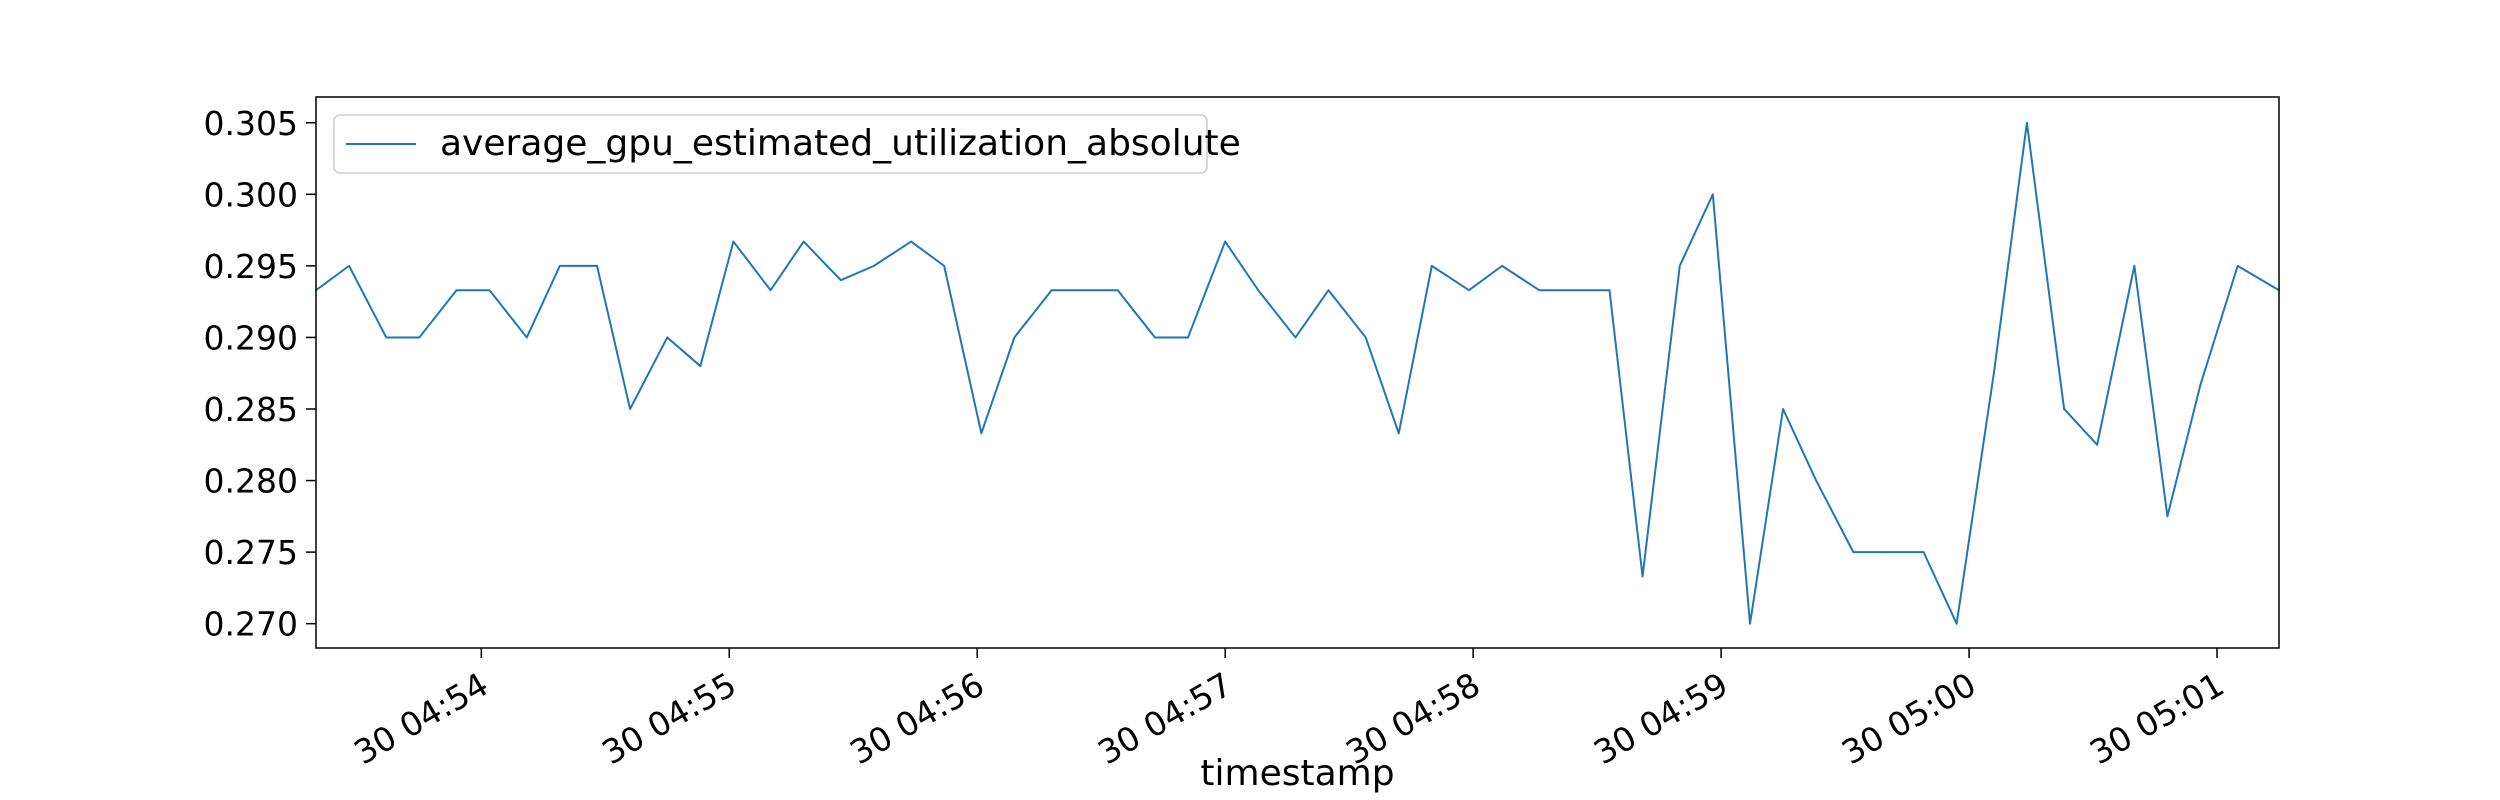 This screenshot has height=800, width=2500. Describe the element at coordinates (251, 266) in the screenshot. I see `y-tick-label: 0.295` at that location.